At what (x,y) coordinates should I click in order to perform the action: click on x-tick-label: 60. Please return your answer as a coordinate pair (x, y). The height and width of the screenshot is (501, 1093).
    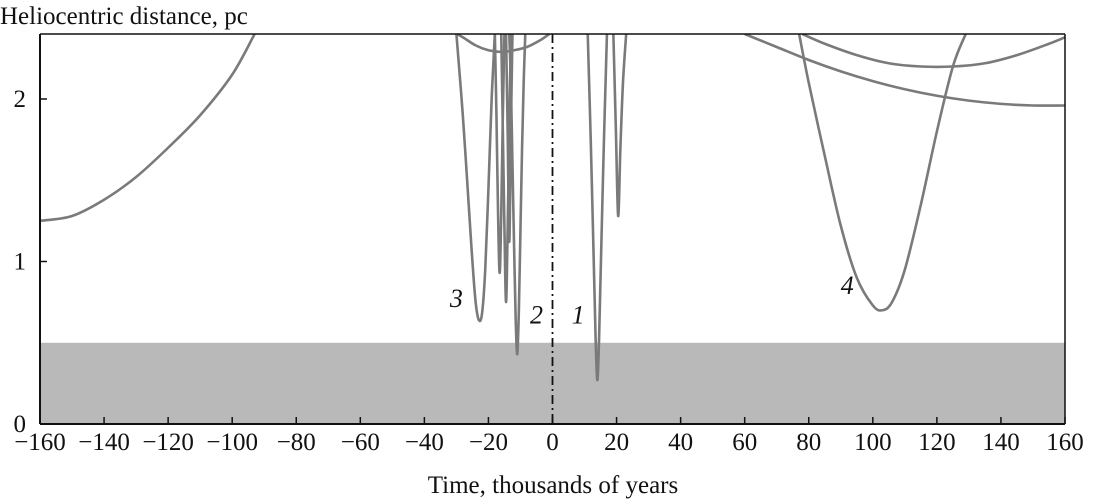
    Looking at the image, I should click on (744, 442).